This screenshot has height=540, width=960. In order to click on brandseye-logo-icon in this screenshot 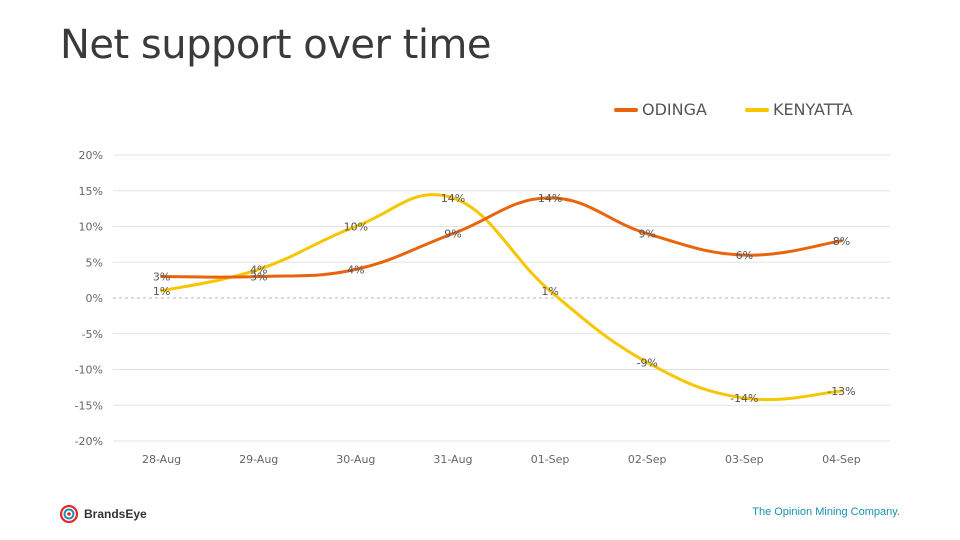, I will do `click(69, 514)`.